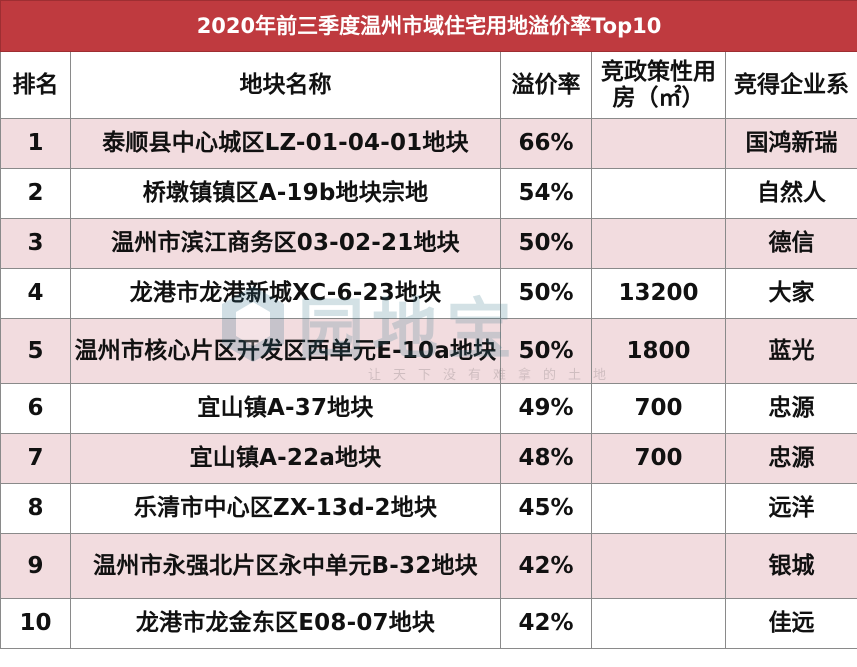 The image size is (857, 667). Describe the element at coordinates (285, 243) in the screenshot. I see `cell-parcel-name: 温州市滨江商务区03-02-21地块` at that location.